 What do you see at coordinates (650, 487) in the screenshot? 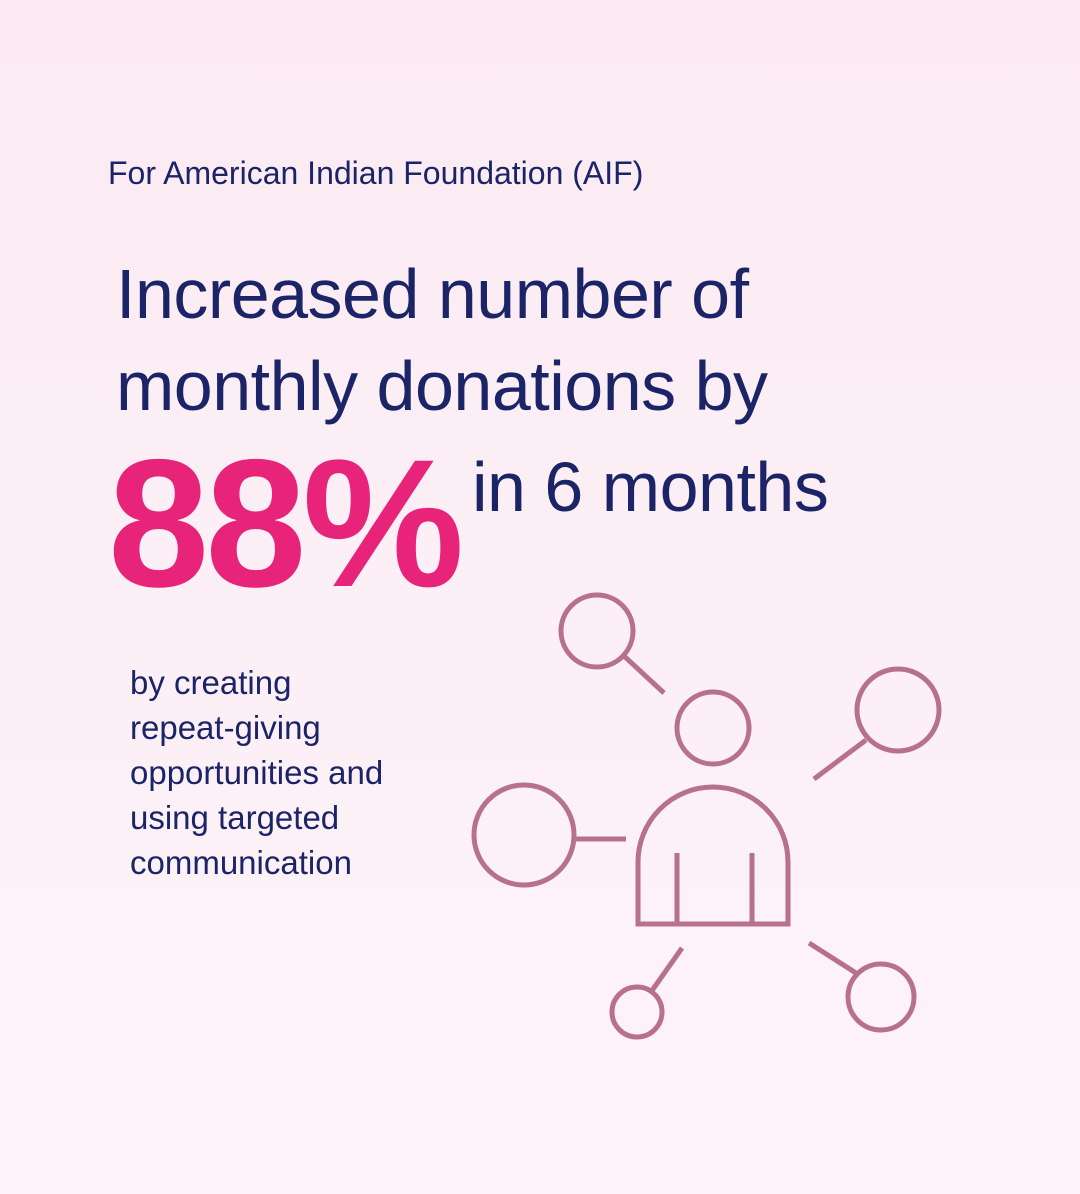
I see `stat-timeframe: in 6 months` at bounding box center [650, 487].